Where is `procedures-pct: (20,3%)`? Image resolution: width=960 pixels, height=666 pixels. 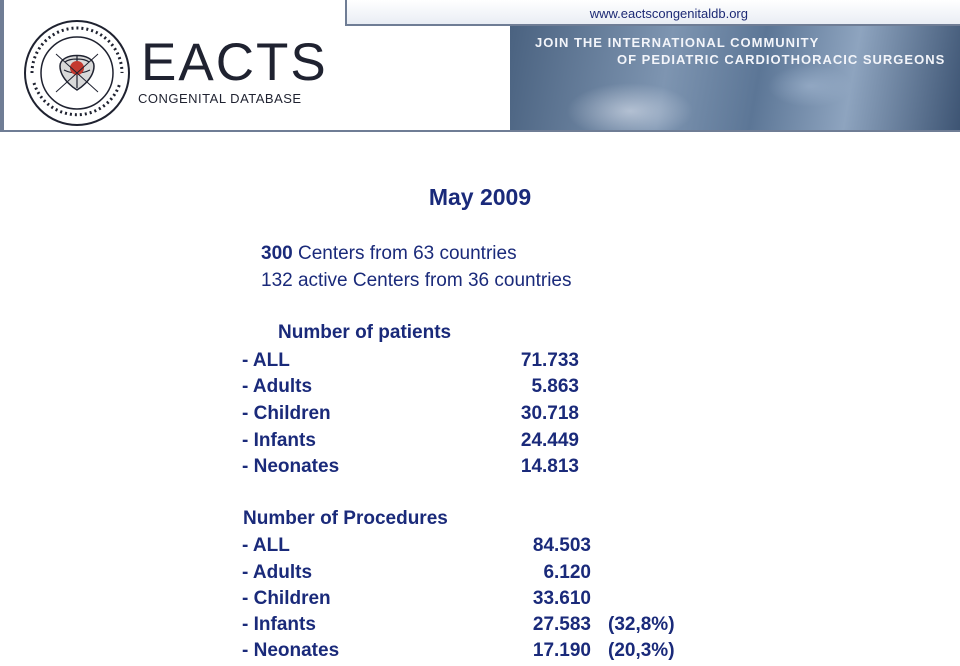
procedures-pct: (20,3%) is located at coordinates (658, 651).